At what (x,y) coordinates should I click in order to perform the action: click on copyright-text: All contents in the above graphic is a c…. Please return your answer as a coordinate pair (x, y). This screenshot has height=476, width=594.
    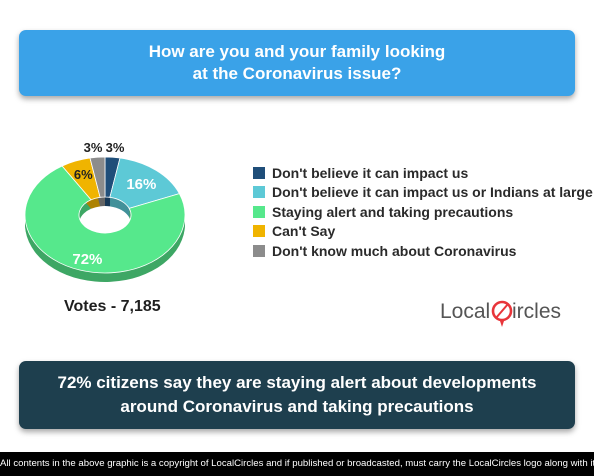
    Looking at the image, I should click on (297, 463).